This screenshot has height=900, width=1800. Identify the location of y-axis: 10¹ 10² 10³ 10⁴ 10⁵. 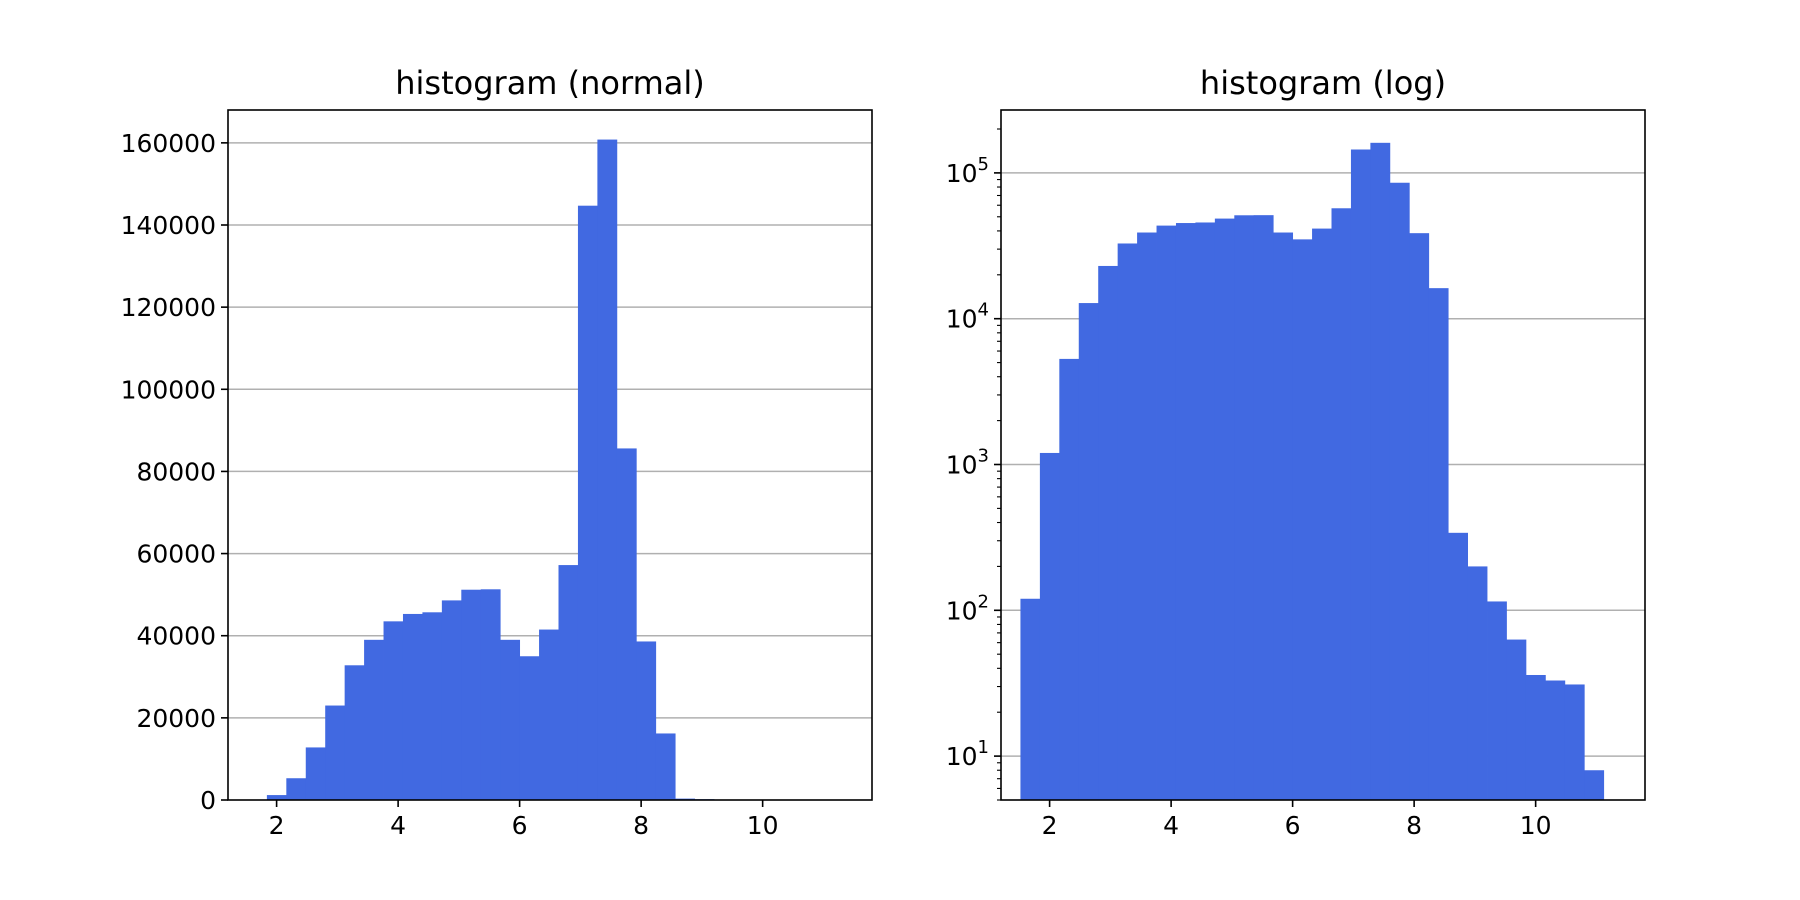
(973, 462).